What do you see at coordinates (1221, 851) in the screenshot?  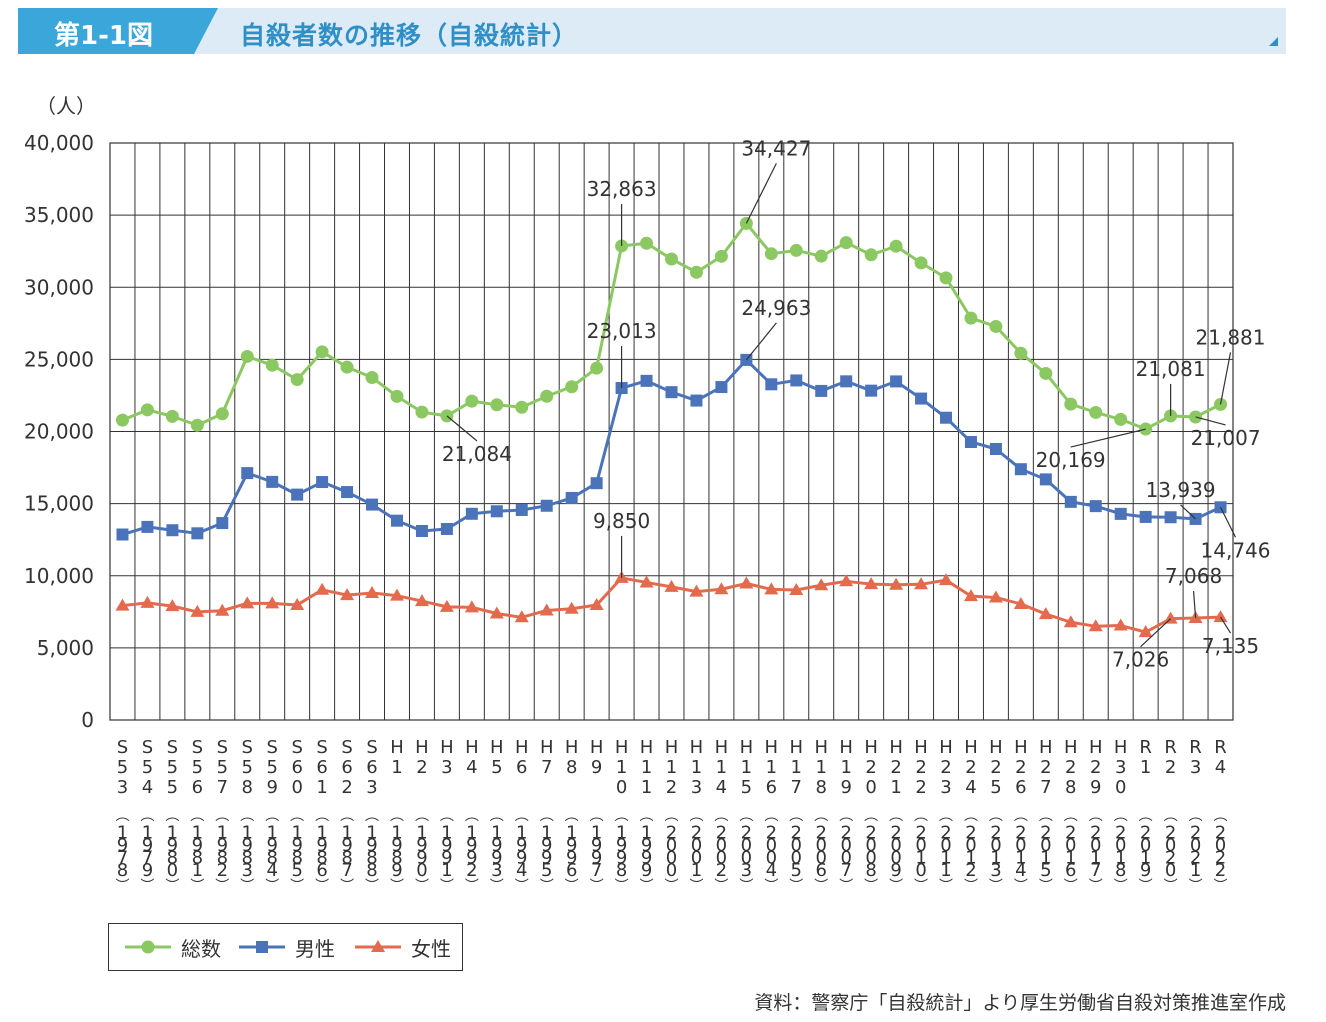 I see `x-year-label: ︵ 2 0 2 2 ︶` at bounding box center [1221, 851].